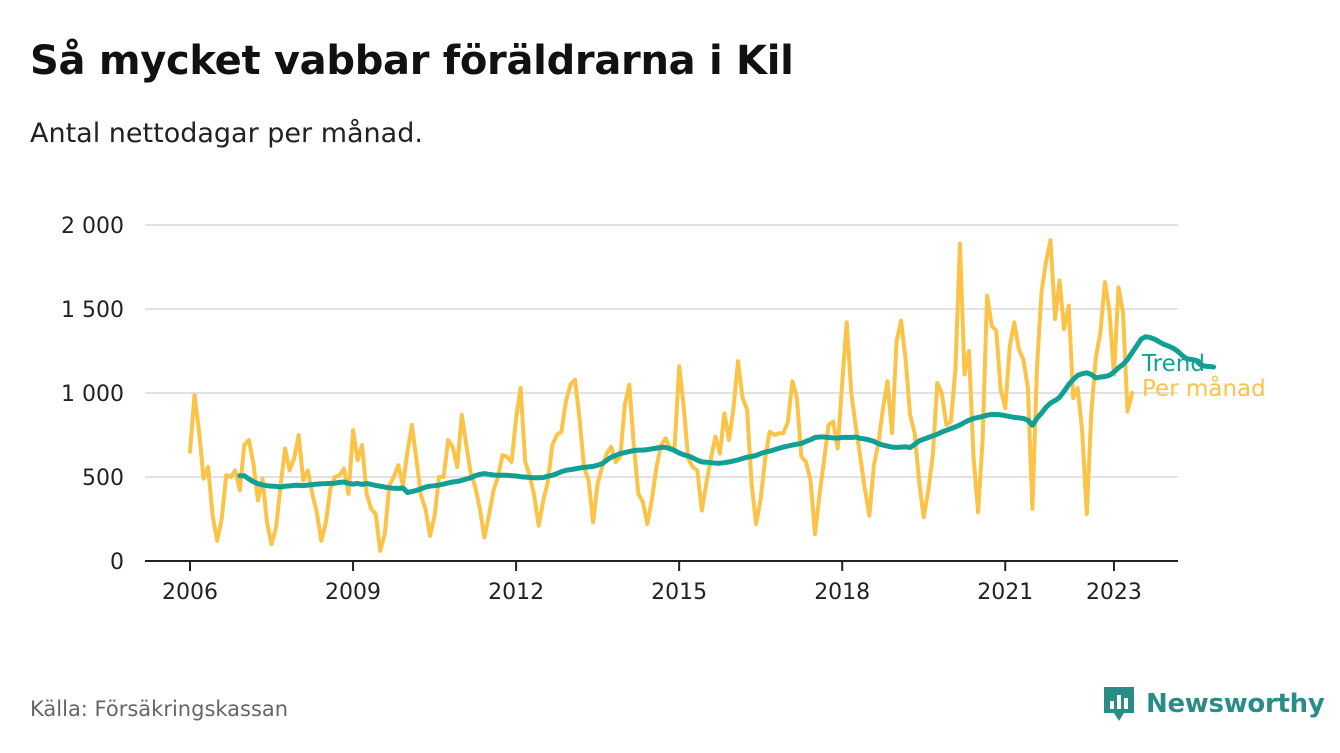  Describe the element at coordinates (516, 592) in the screenshot. I see `x-tick-label: 2012` at that location.